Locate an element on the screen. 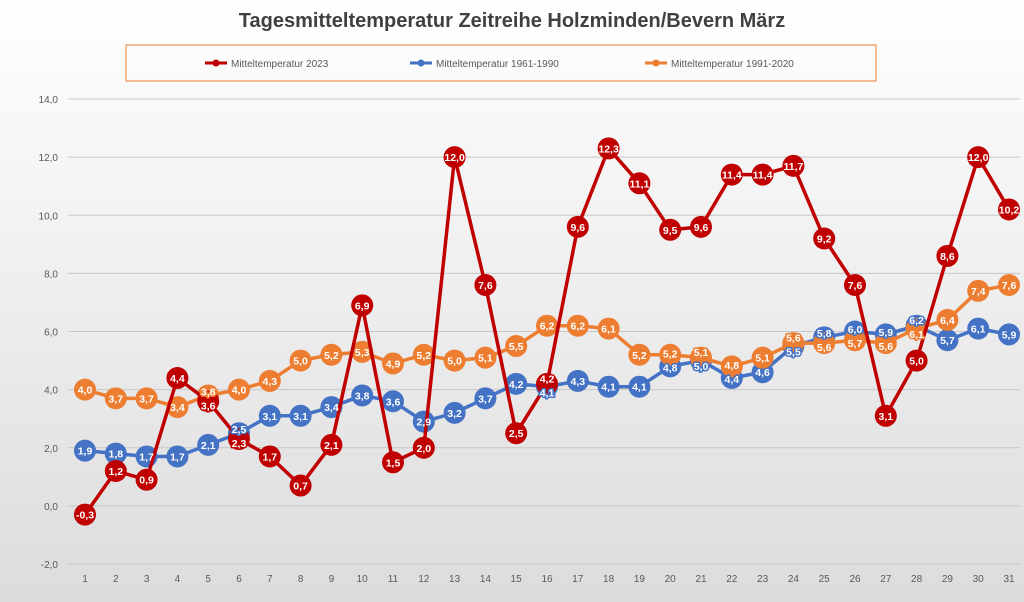  x-tick-label: 7 is located at coordinates (270, 579).